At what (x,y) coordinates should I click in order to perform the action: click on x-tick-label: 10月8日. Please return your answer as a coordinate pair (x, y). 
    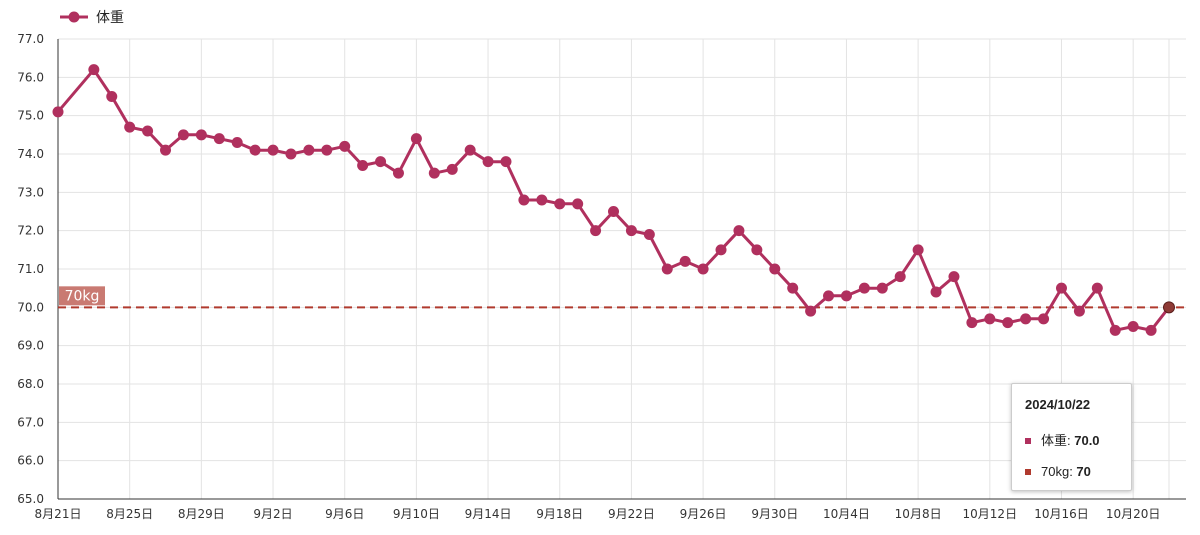
    Looking at the image, I should click on (918, 514).